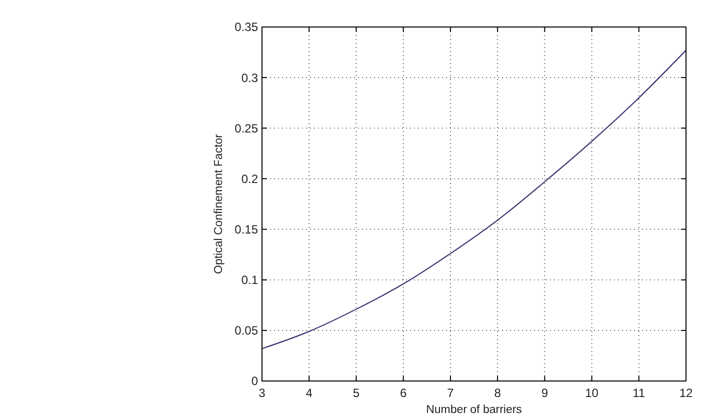 The height and width of the screenshot is (418, 713). I want to click on x-tick-label: 4, so click(309, 393).